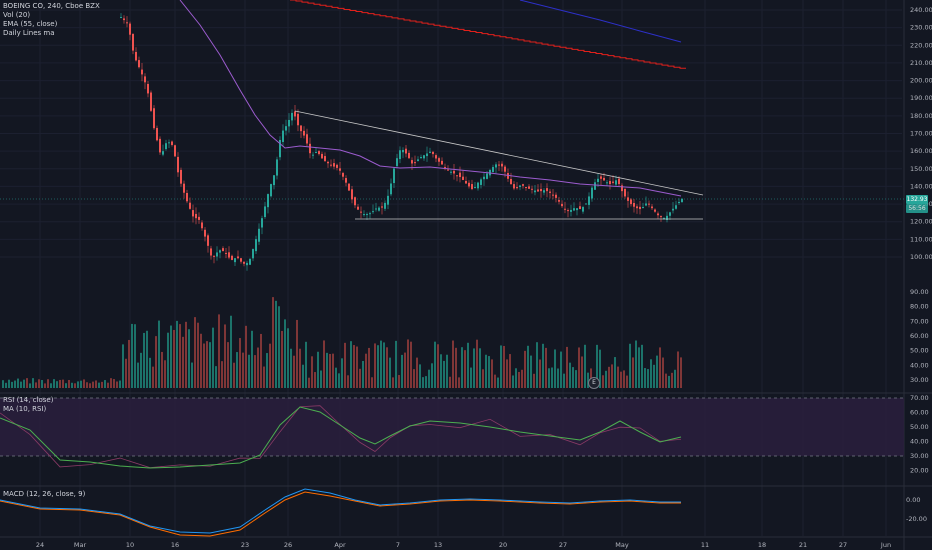  Describe the element at coordinates (917, 208) in the screenshot. I see `countdown-tag: 56:56` at that location.